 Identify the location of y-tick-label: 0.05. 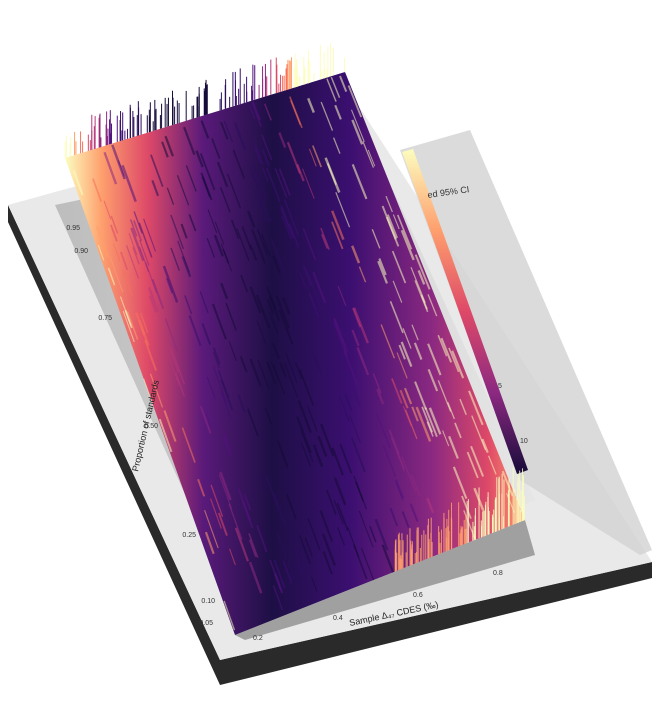
(206, 623).